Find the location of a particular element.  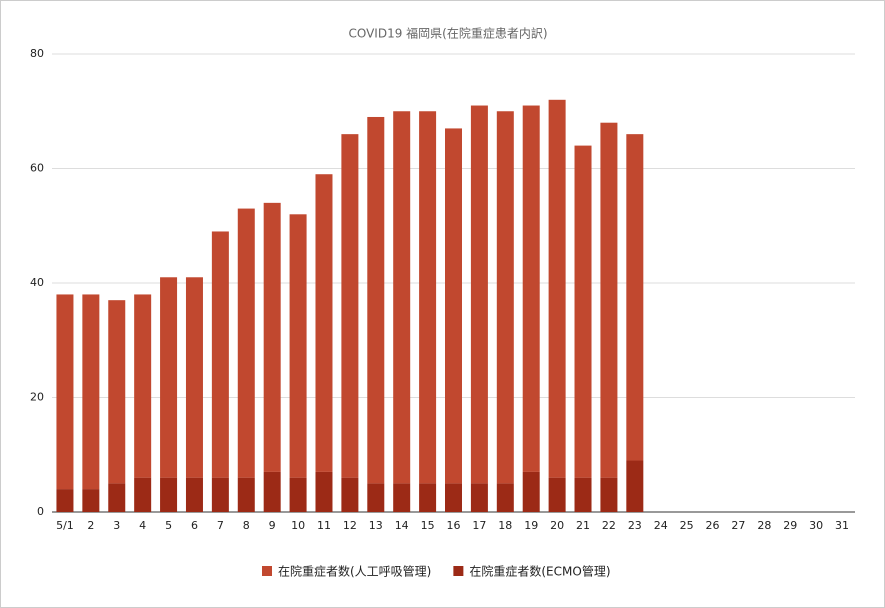

x-tick-label: 31 is located at coordinates (842, 525).